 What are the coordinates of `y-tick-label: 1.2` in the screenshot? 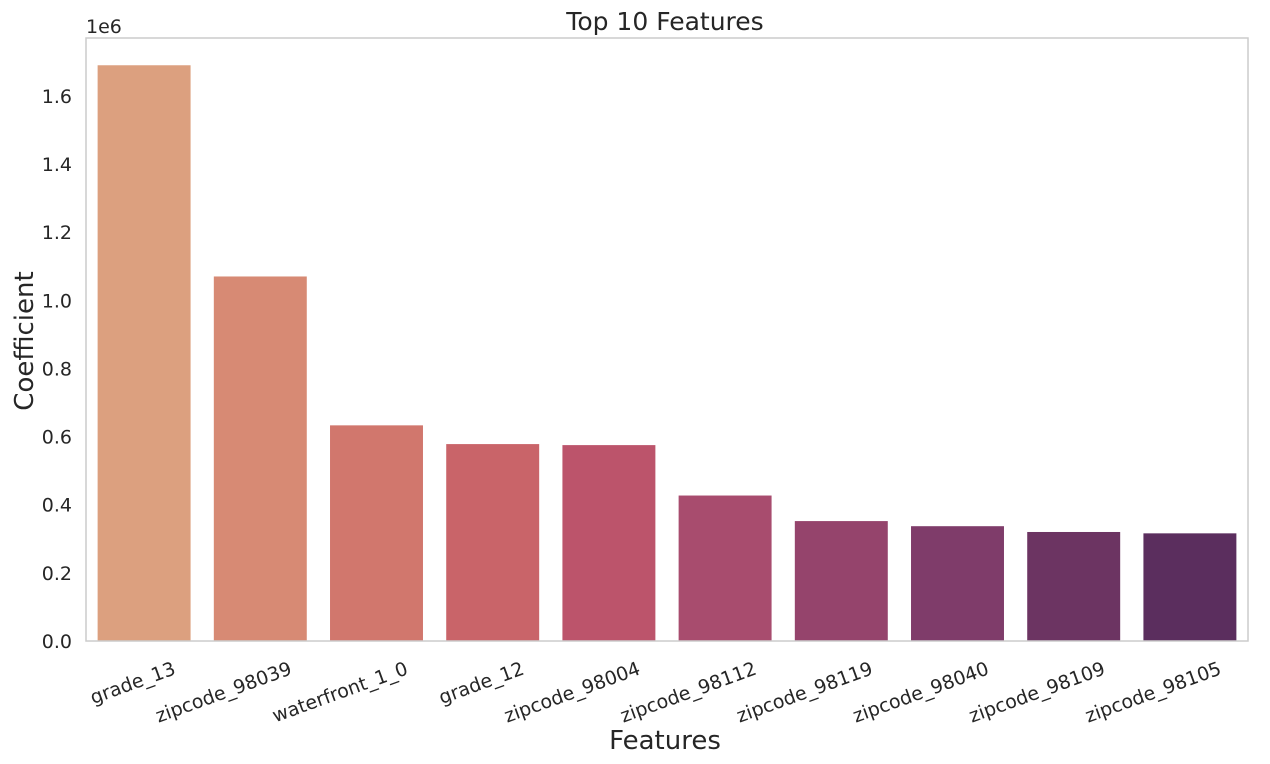 It's located at (57, 233).